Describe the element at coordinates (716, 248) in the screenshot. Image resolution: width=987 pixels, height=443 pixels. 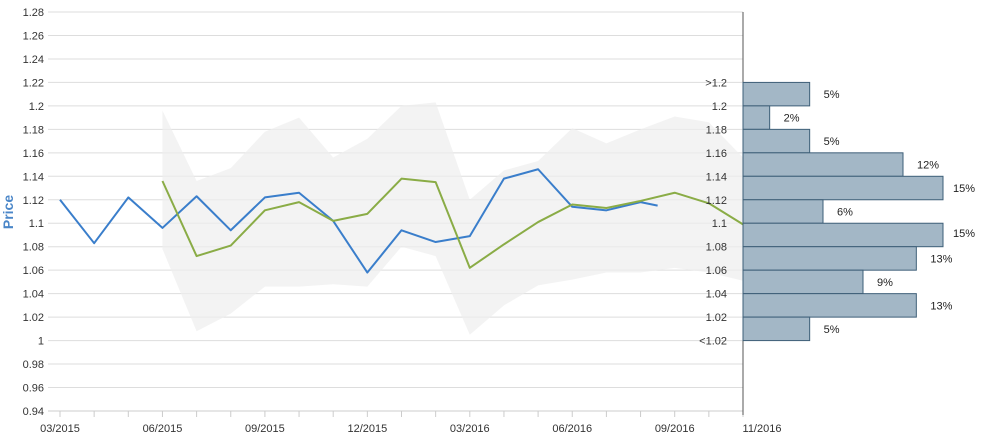
I see `histogram-category-label: 1.08` at that location.